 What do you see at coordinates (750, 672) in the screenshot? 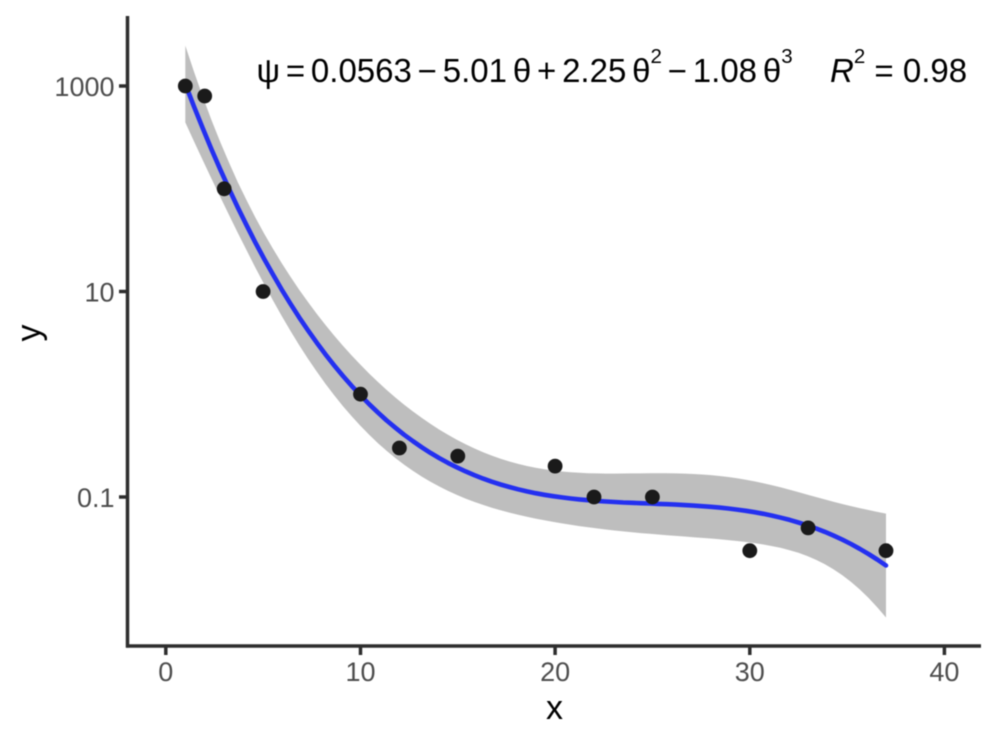
I see `svg-text: 30` at bounding box center [750, 672].